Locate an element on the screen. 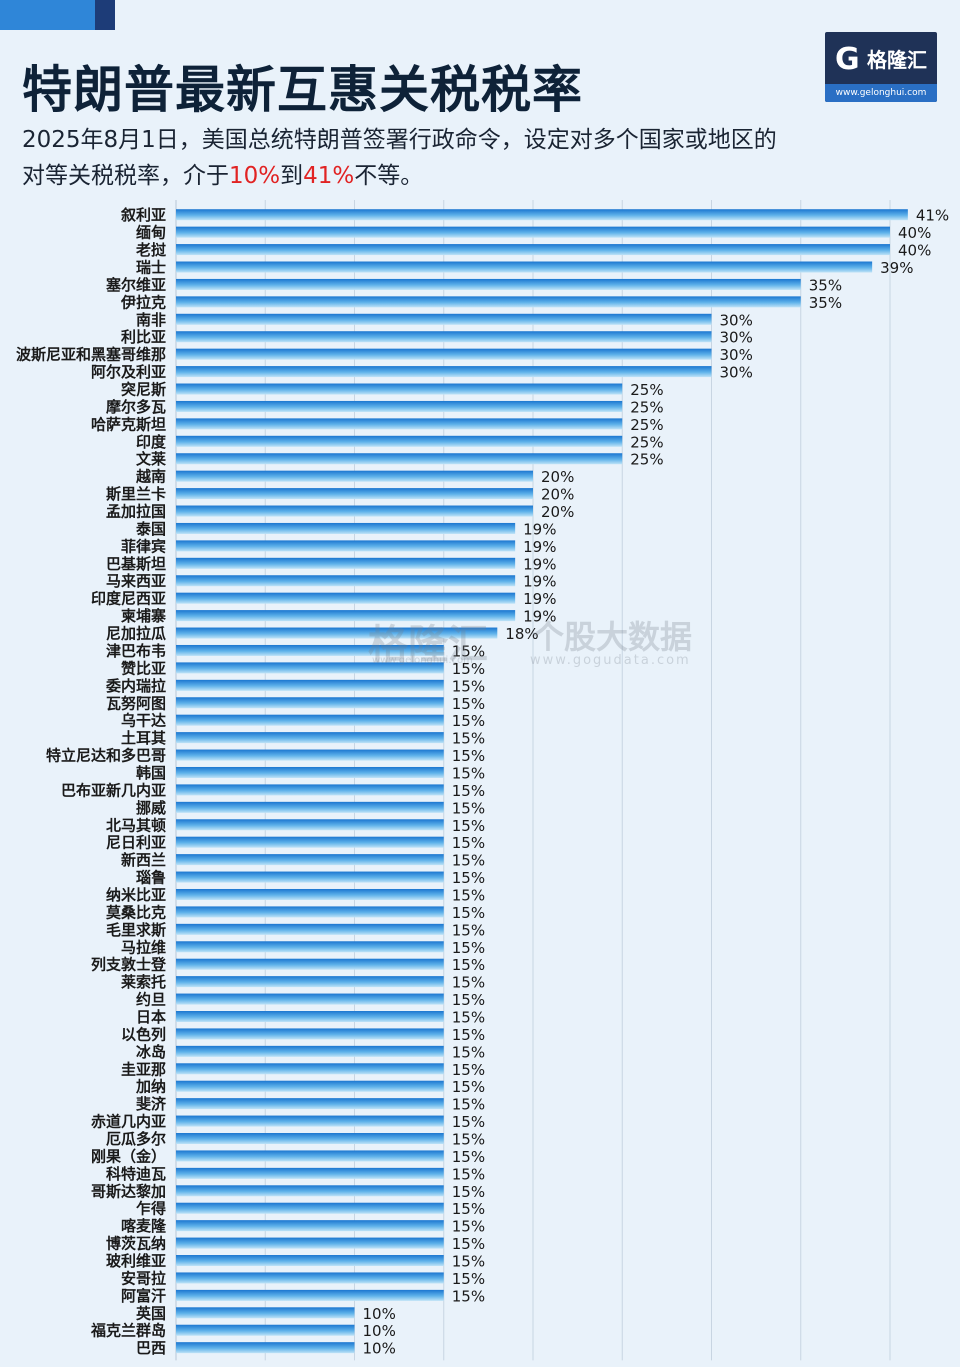 Image resolution: width=960 pixels, height=1367 pixels. category-label: 老挝 is located at coordinates (151, 250).